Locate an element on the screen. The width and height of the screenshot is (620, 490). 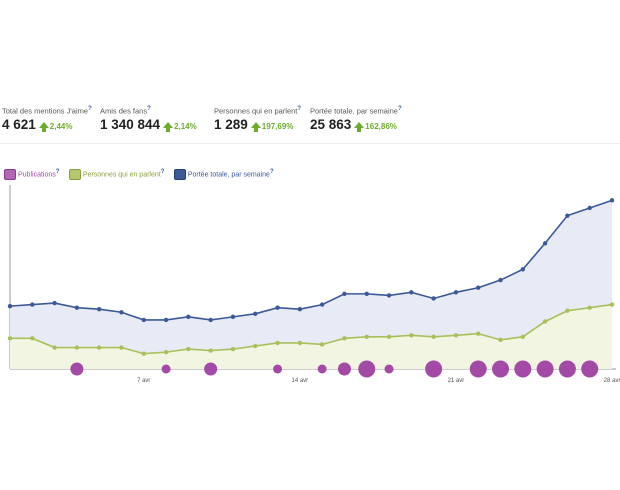
x-tick-label: 28 avr is located at coordinates (612, 381).